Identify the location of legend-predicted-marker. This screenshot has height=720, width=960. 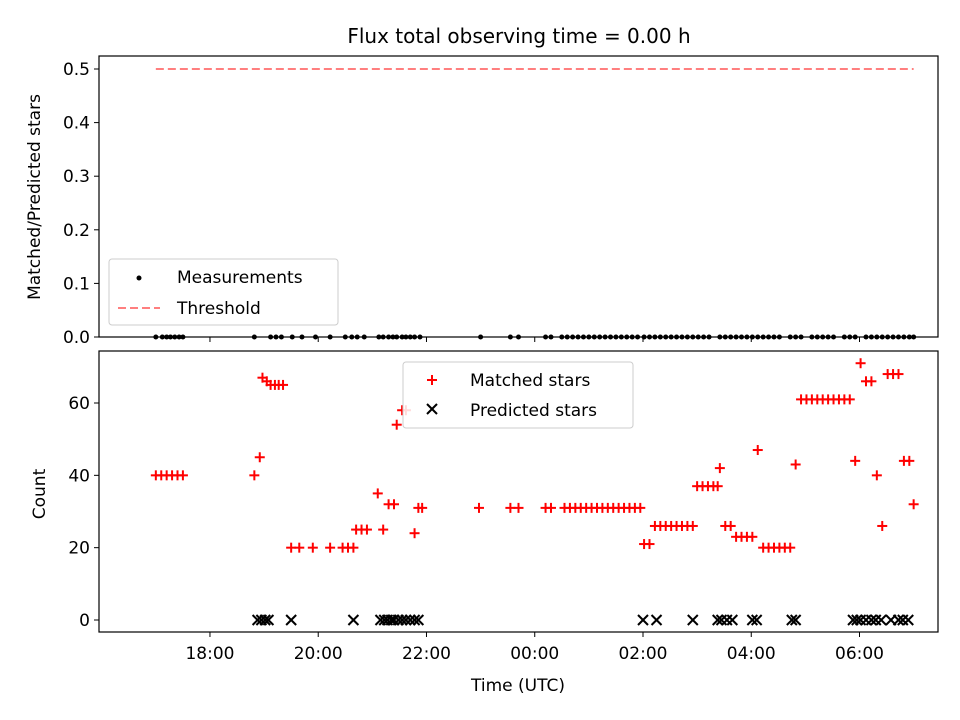
(432, 409).